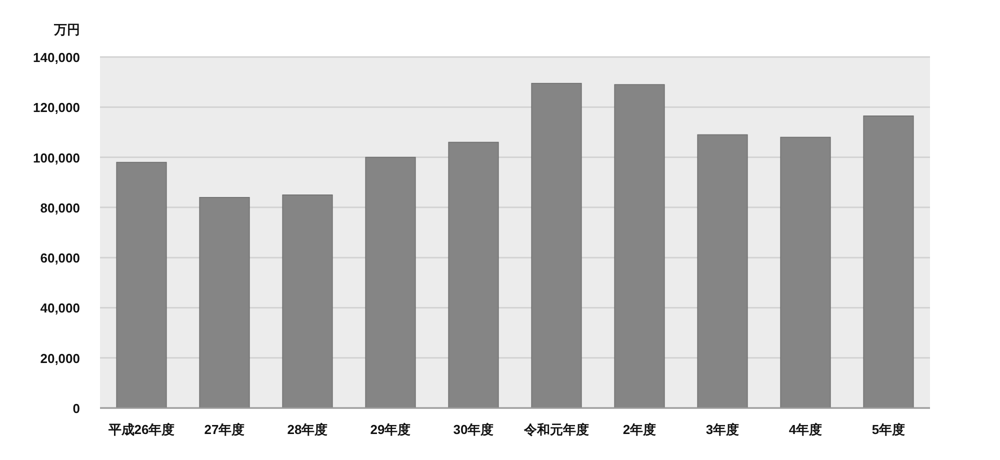  What do you see at coordinates (60, 258) in the screenshot?
I see `y-tick-label: 60,000` at bounding box center [60, 258].